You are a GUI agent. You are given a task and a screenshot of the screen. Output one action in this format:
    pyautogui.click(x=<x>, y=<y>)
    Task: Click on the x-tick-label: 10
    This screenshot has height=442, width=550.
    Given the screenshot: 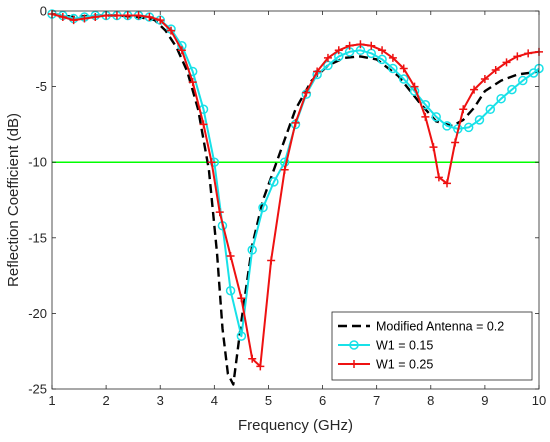 What is the action you would take?
    pyautogui.click(x=539, y=400)
    